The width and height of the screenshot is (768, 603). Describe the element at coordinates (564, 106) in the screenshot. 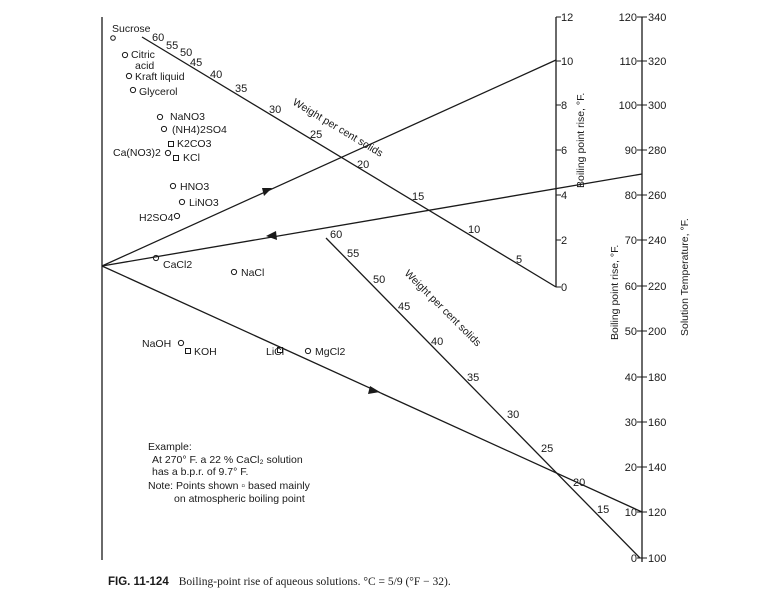

I see `small-bpr-tick: 8` at that location.